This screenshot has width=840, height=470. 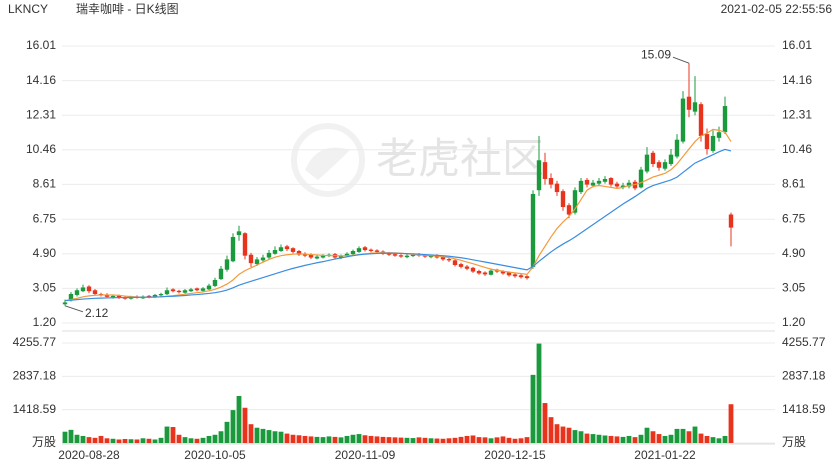 I want to click on y-tick-label-right: 8.61, so click(x=794, y=184).